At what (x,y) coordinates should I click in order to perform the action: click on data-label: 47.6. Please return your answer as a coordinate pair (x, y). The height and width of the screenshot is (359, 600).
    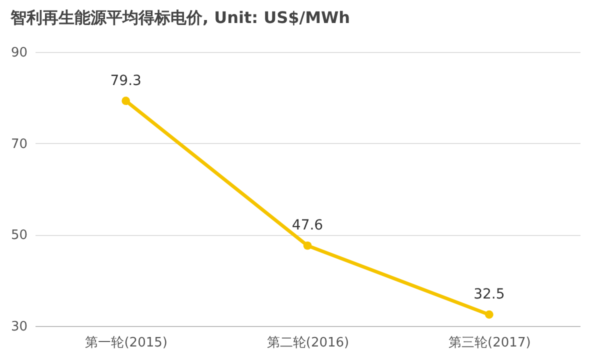
    Looking at the image, I should click on (308, 226).